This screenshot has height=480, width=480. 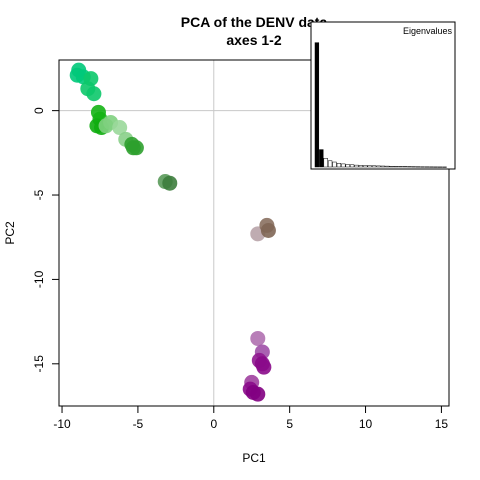 I want to click on x-axis-label: PC1, so click(x=254, y=458).